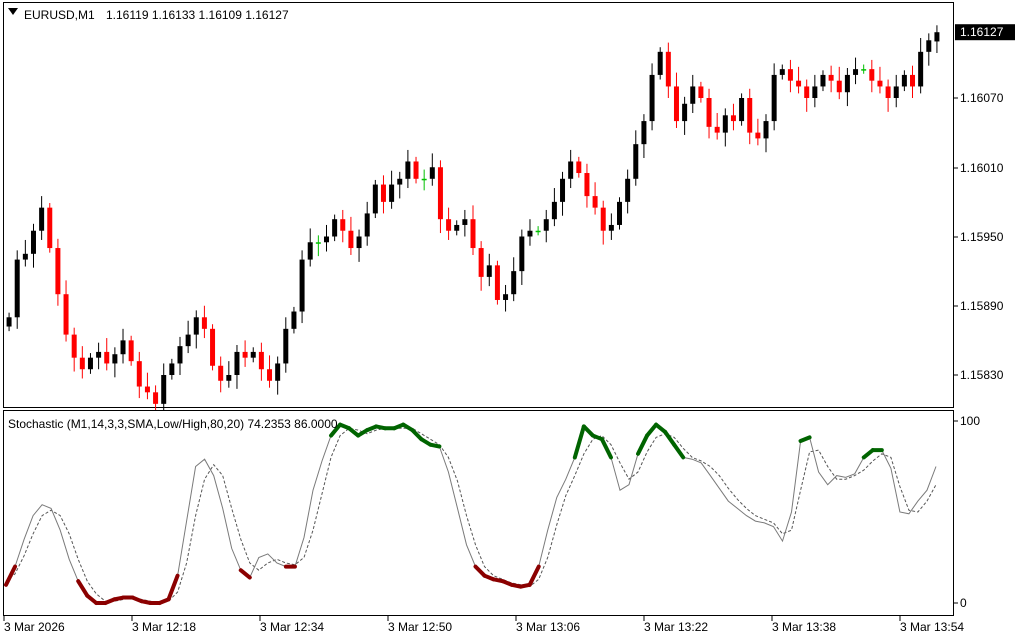 The width and height of the screenshot is (1024, 640). Describe the element at coordinates (13, 11) in the screenshot. I see `dropdown-triangle-icon` at that location.